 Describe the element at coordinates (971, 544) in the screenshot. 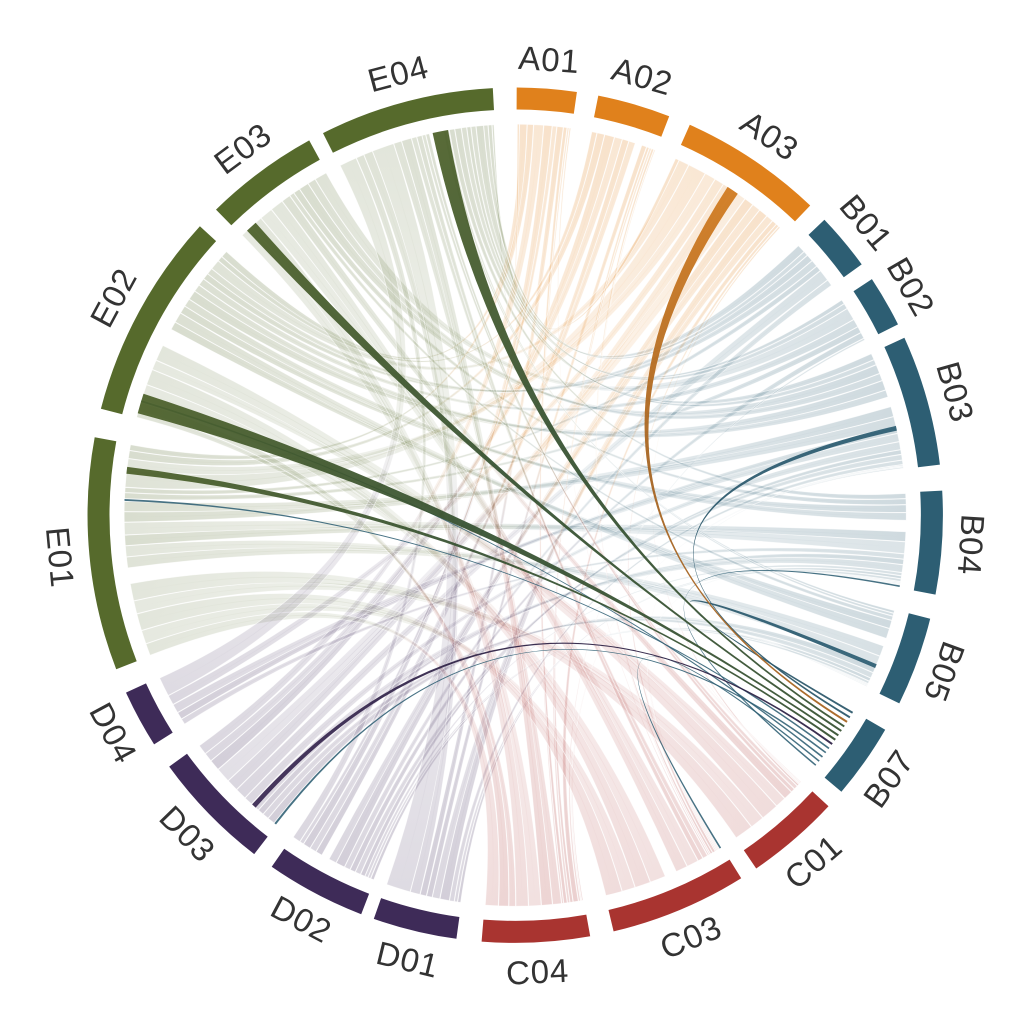

I see `svg-text: B04` at that location.